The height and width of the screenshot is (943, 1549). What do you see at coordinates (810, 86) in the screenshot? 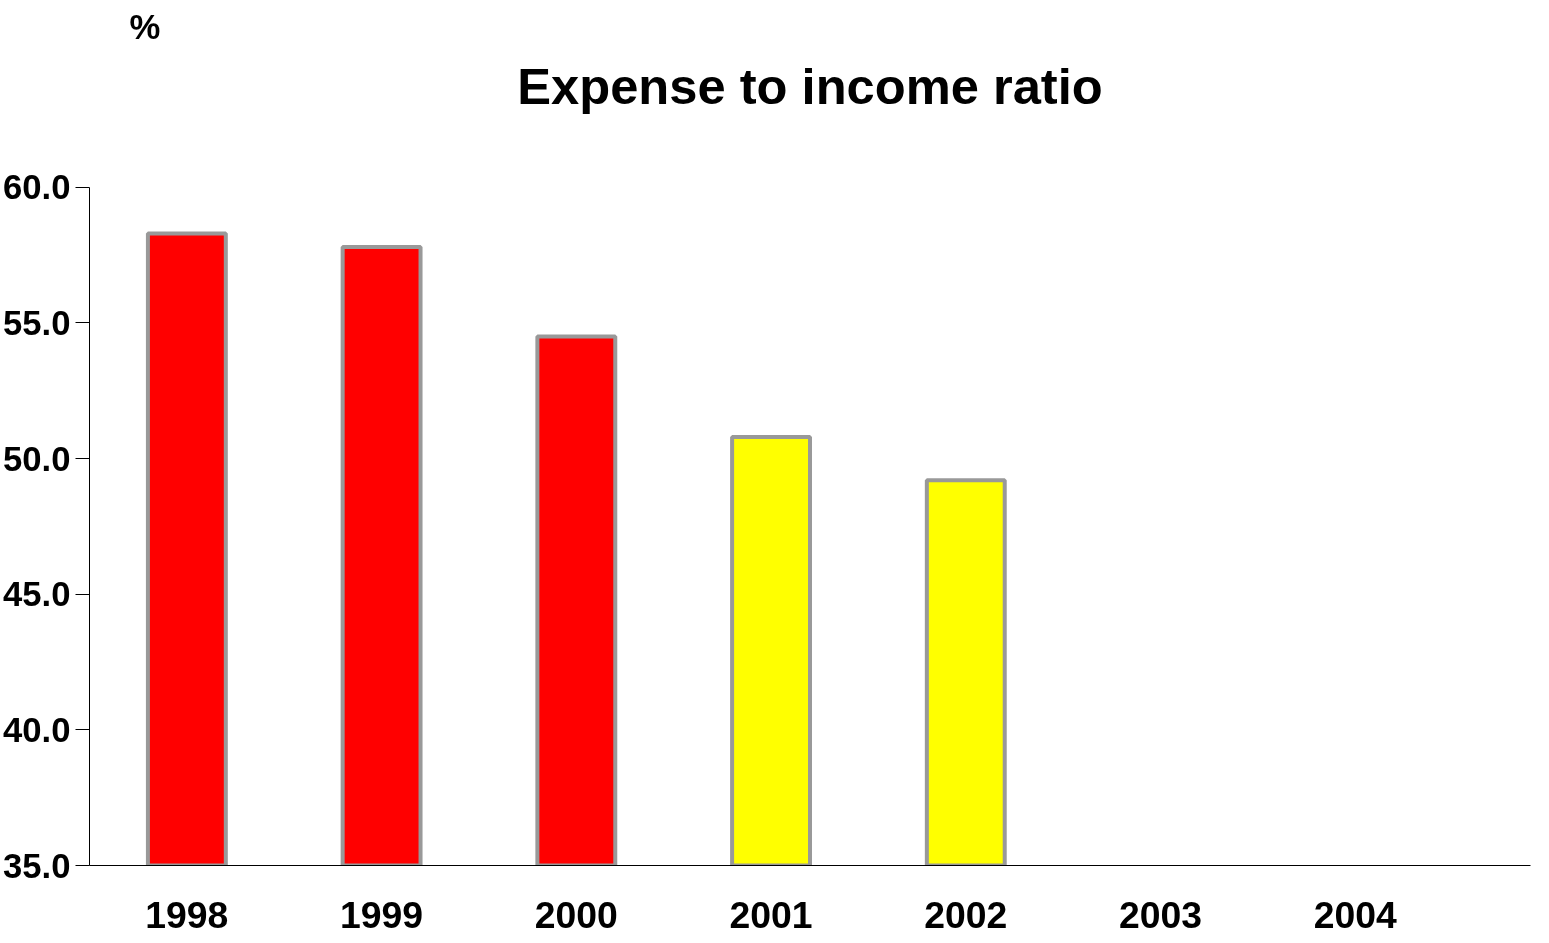
I see `chart-title: Expense to income ratio` at bounding box center [810, 86].